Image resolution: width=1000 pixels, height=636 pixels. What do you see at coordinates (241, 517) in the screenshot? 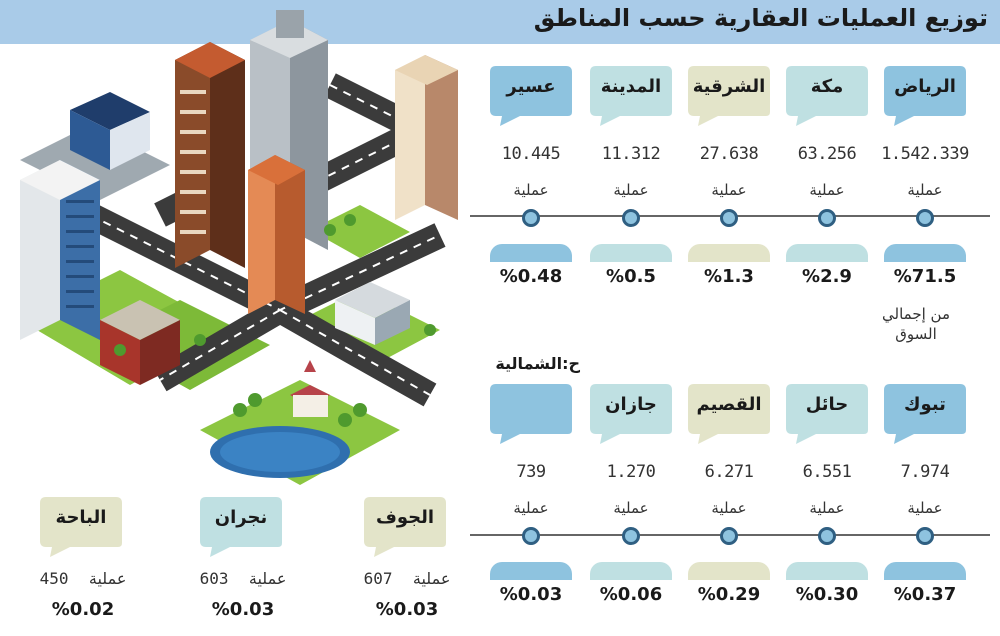
I see `region-name: نجران` at bounding box center [241, 517].